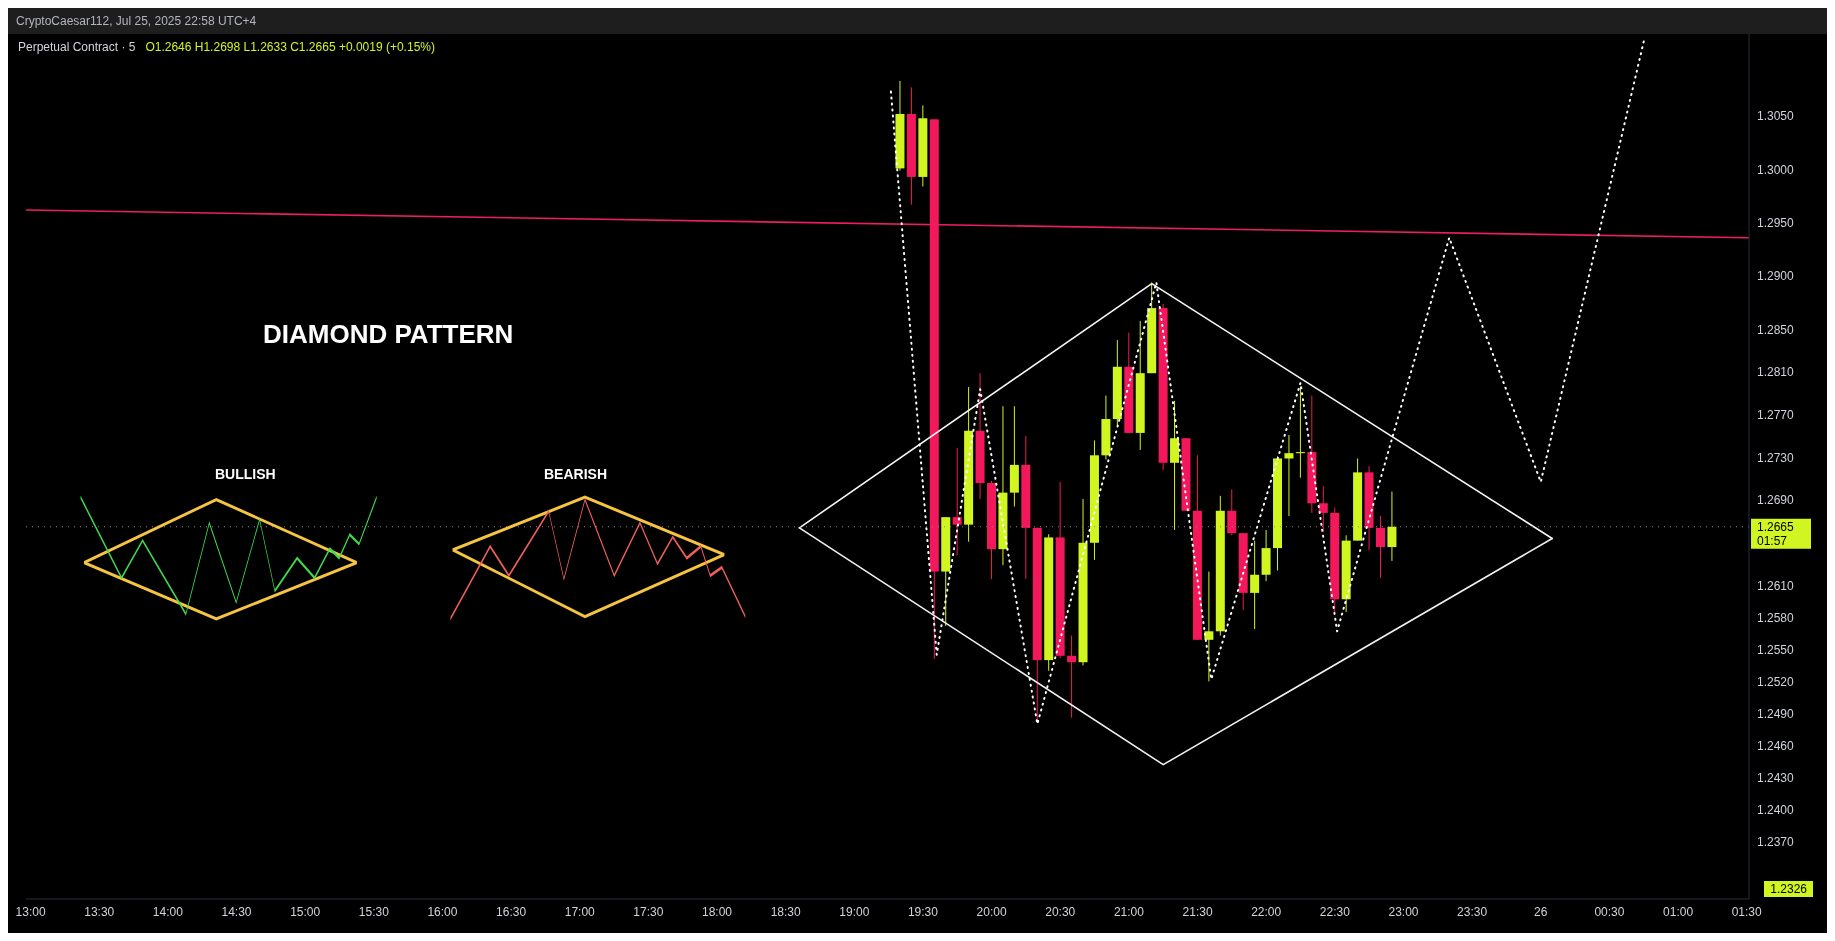 The image size is (1835, 941). I want to click on y-tick-label: 1.2770, so click(1776, 415).